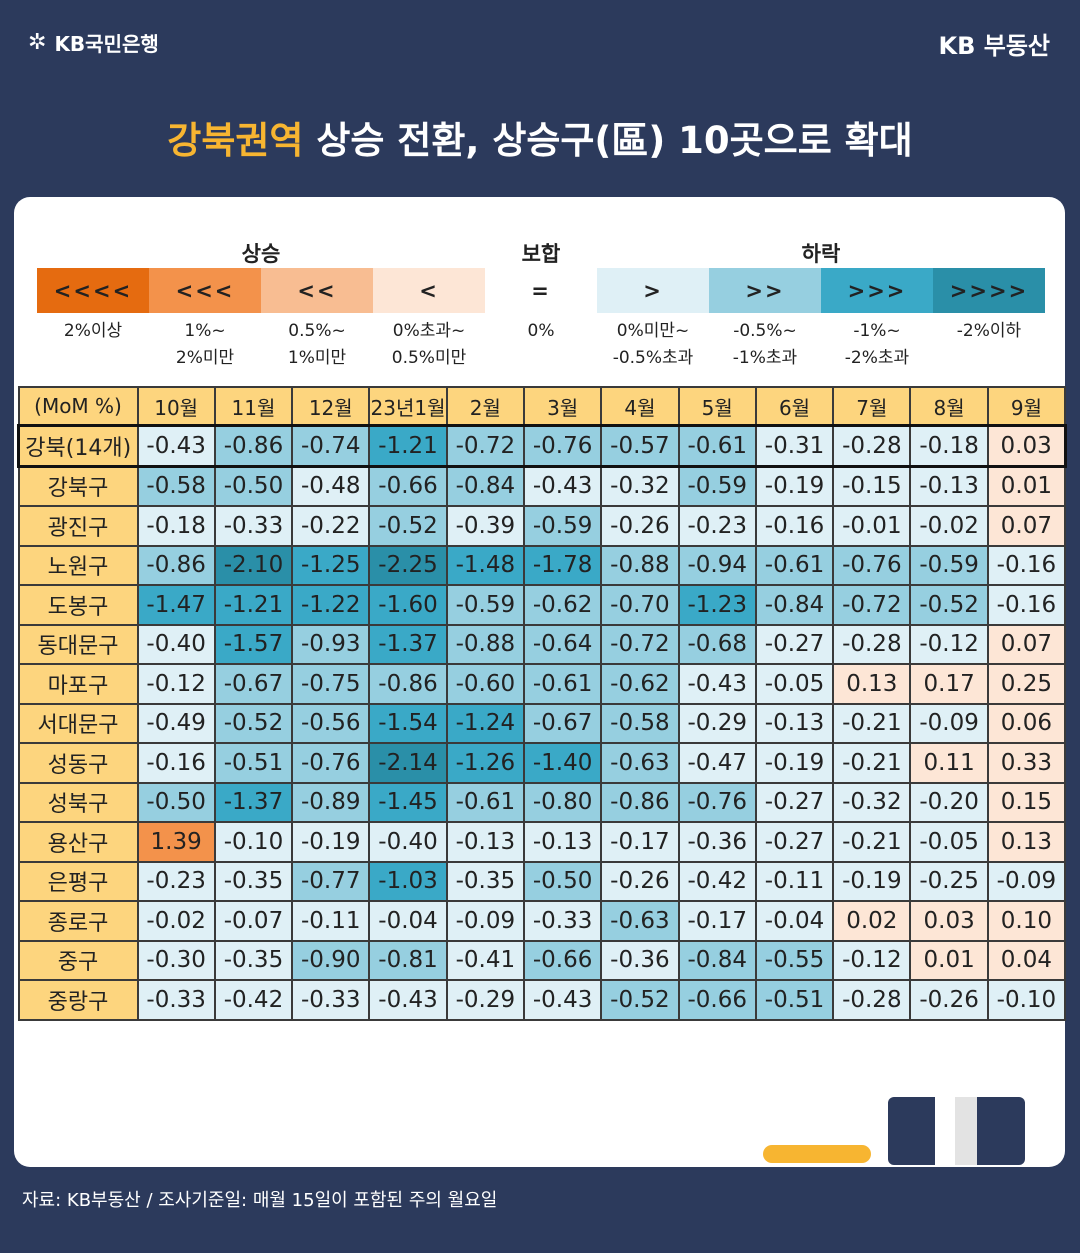 This screenshot has width=1080, height=1253. Describe the element at coordinates (1026, 802) in the screenshot. I see `heatmap-cell: 0.15` at that location.